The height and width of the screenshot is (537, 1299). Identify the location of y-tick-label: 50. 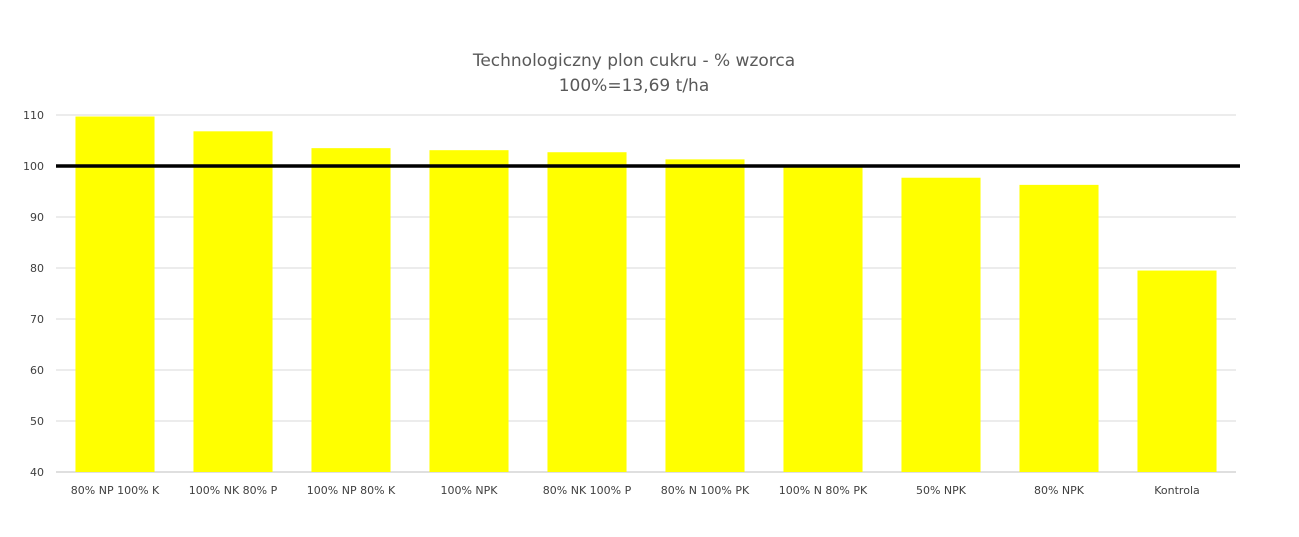
(37, 421).